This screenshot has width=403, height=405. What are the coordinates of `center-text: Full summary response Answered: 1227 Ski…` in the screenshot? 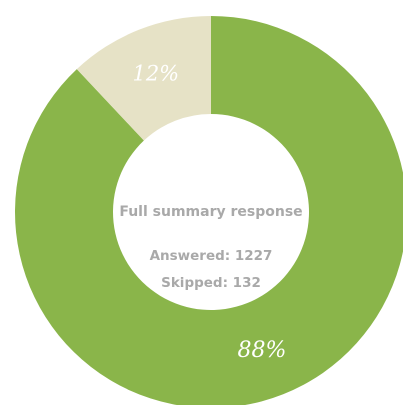 It's located at (210, 247).